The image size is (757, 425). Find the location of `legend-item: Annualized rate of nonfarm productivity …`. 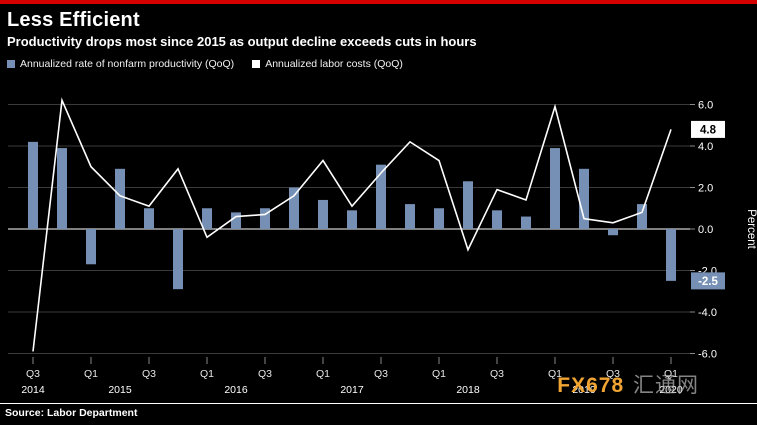

legend-item: Annualized rate of nonfarm productivity … is located at coordinates (120, 64).